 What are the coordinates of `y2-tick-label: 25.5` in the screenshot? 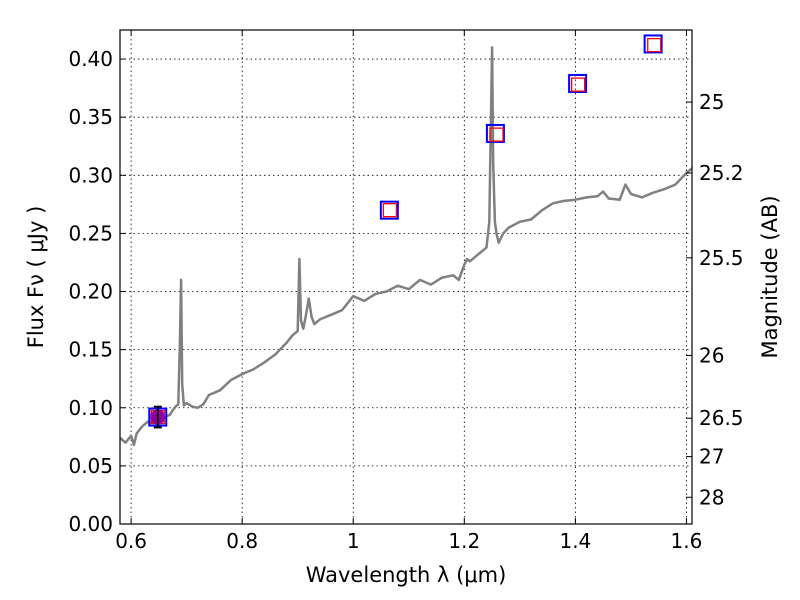 It's located at (721, 258).